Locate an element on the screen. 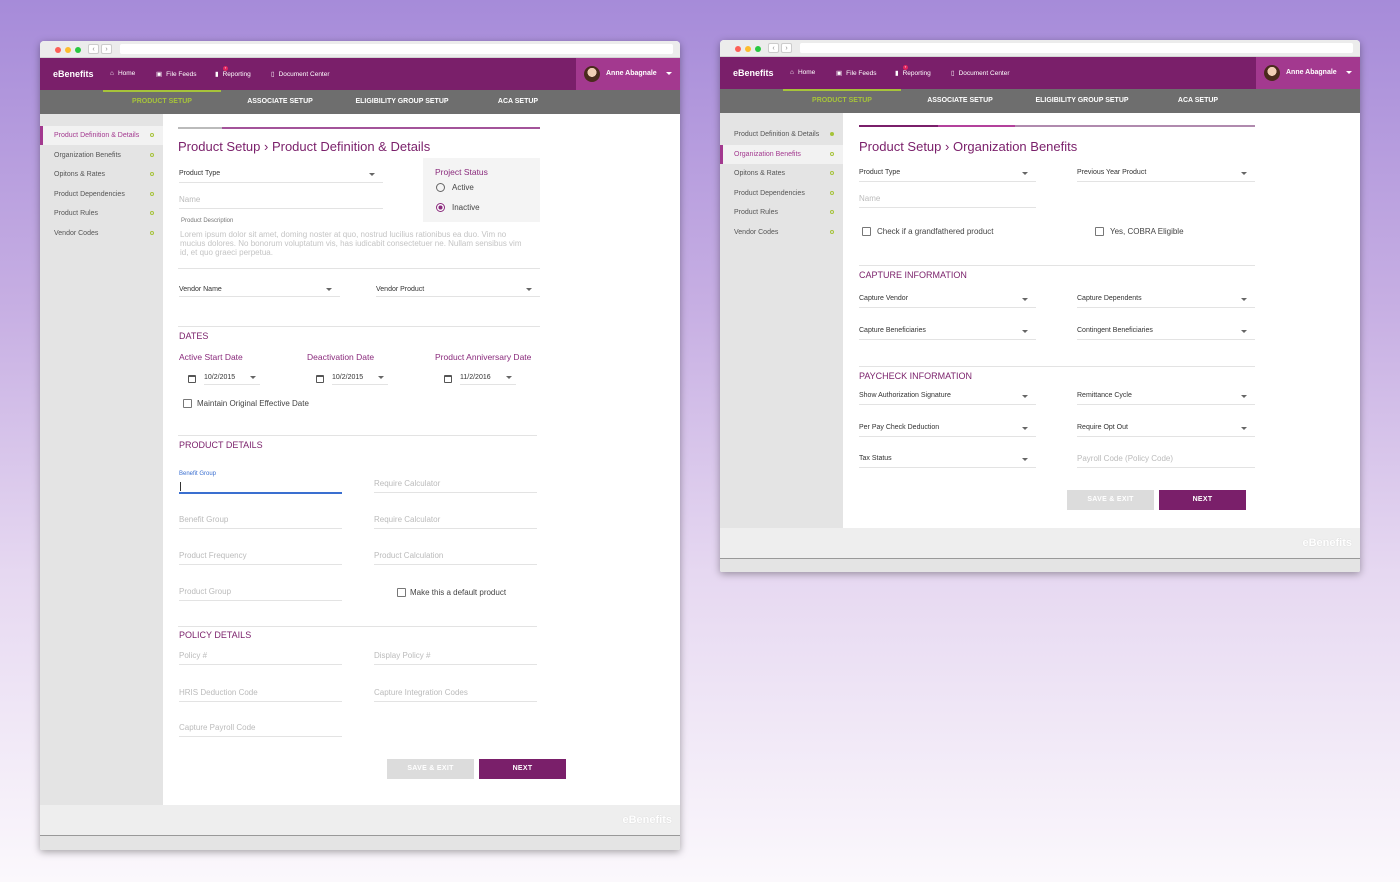 The width and height of the screenshot is (1400, 882). deactivation-date-picker: 10/2/2015 is located at coordinates (360, 378).